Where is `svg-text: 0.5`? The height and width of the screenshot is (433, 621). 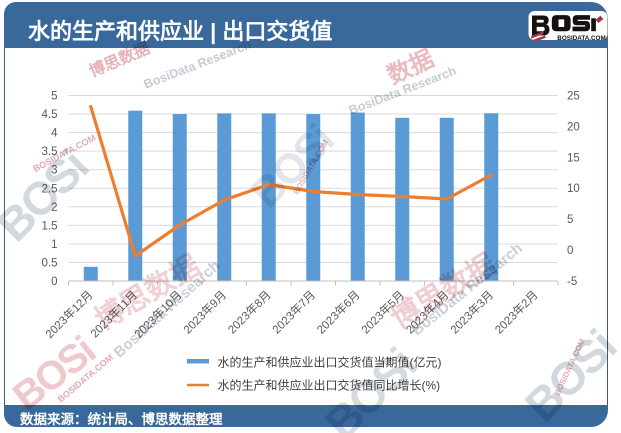 svg-text: 0.5 is located at coordinates (50, 263).